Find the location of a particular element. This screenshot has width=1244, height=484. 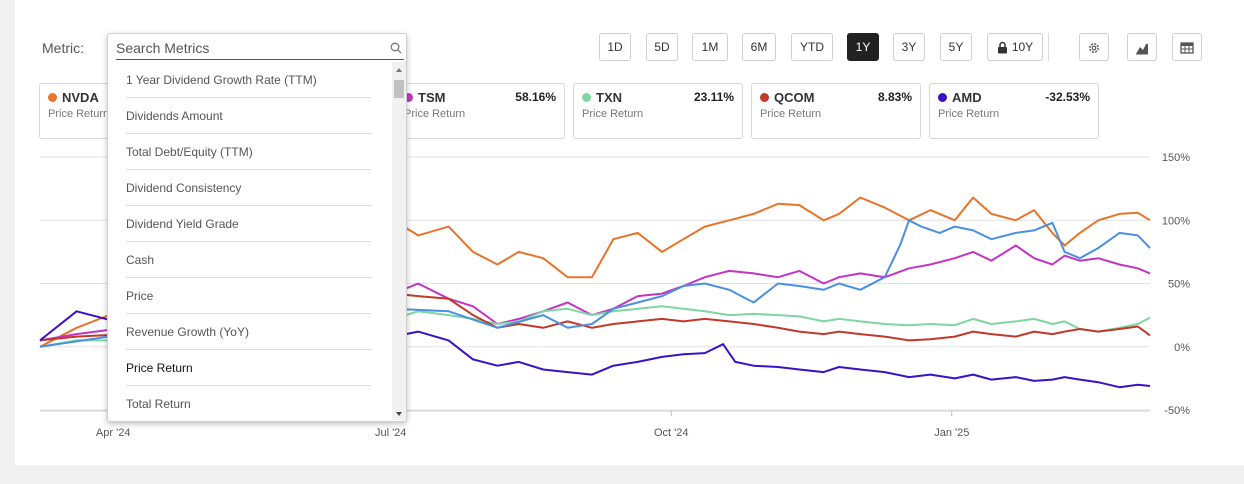

range-button-ytd: YTD is located at coordinates (812, 47).